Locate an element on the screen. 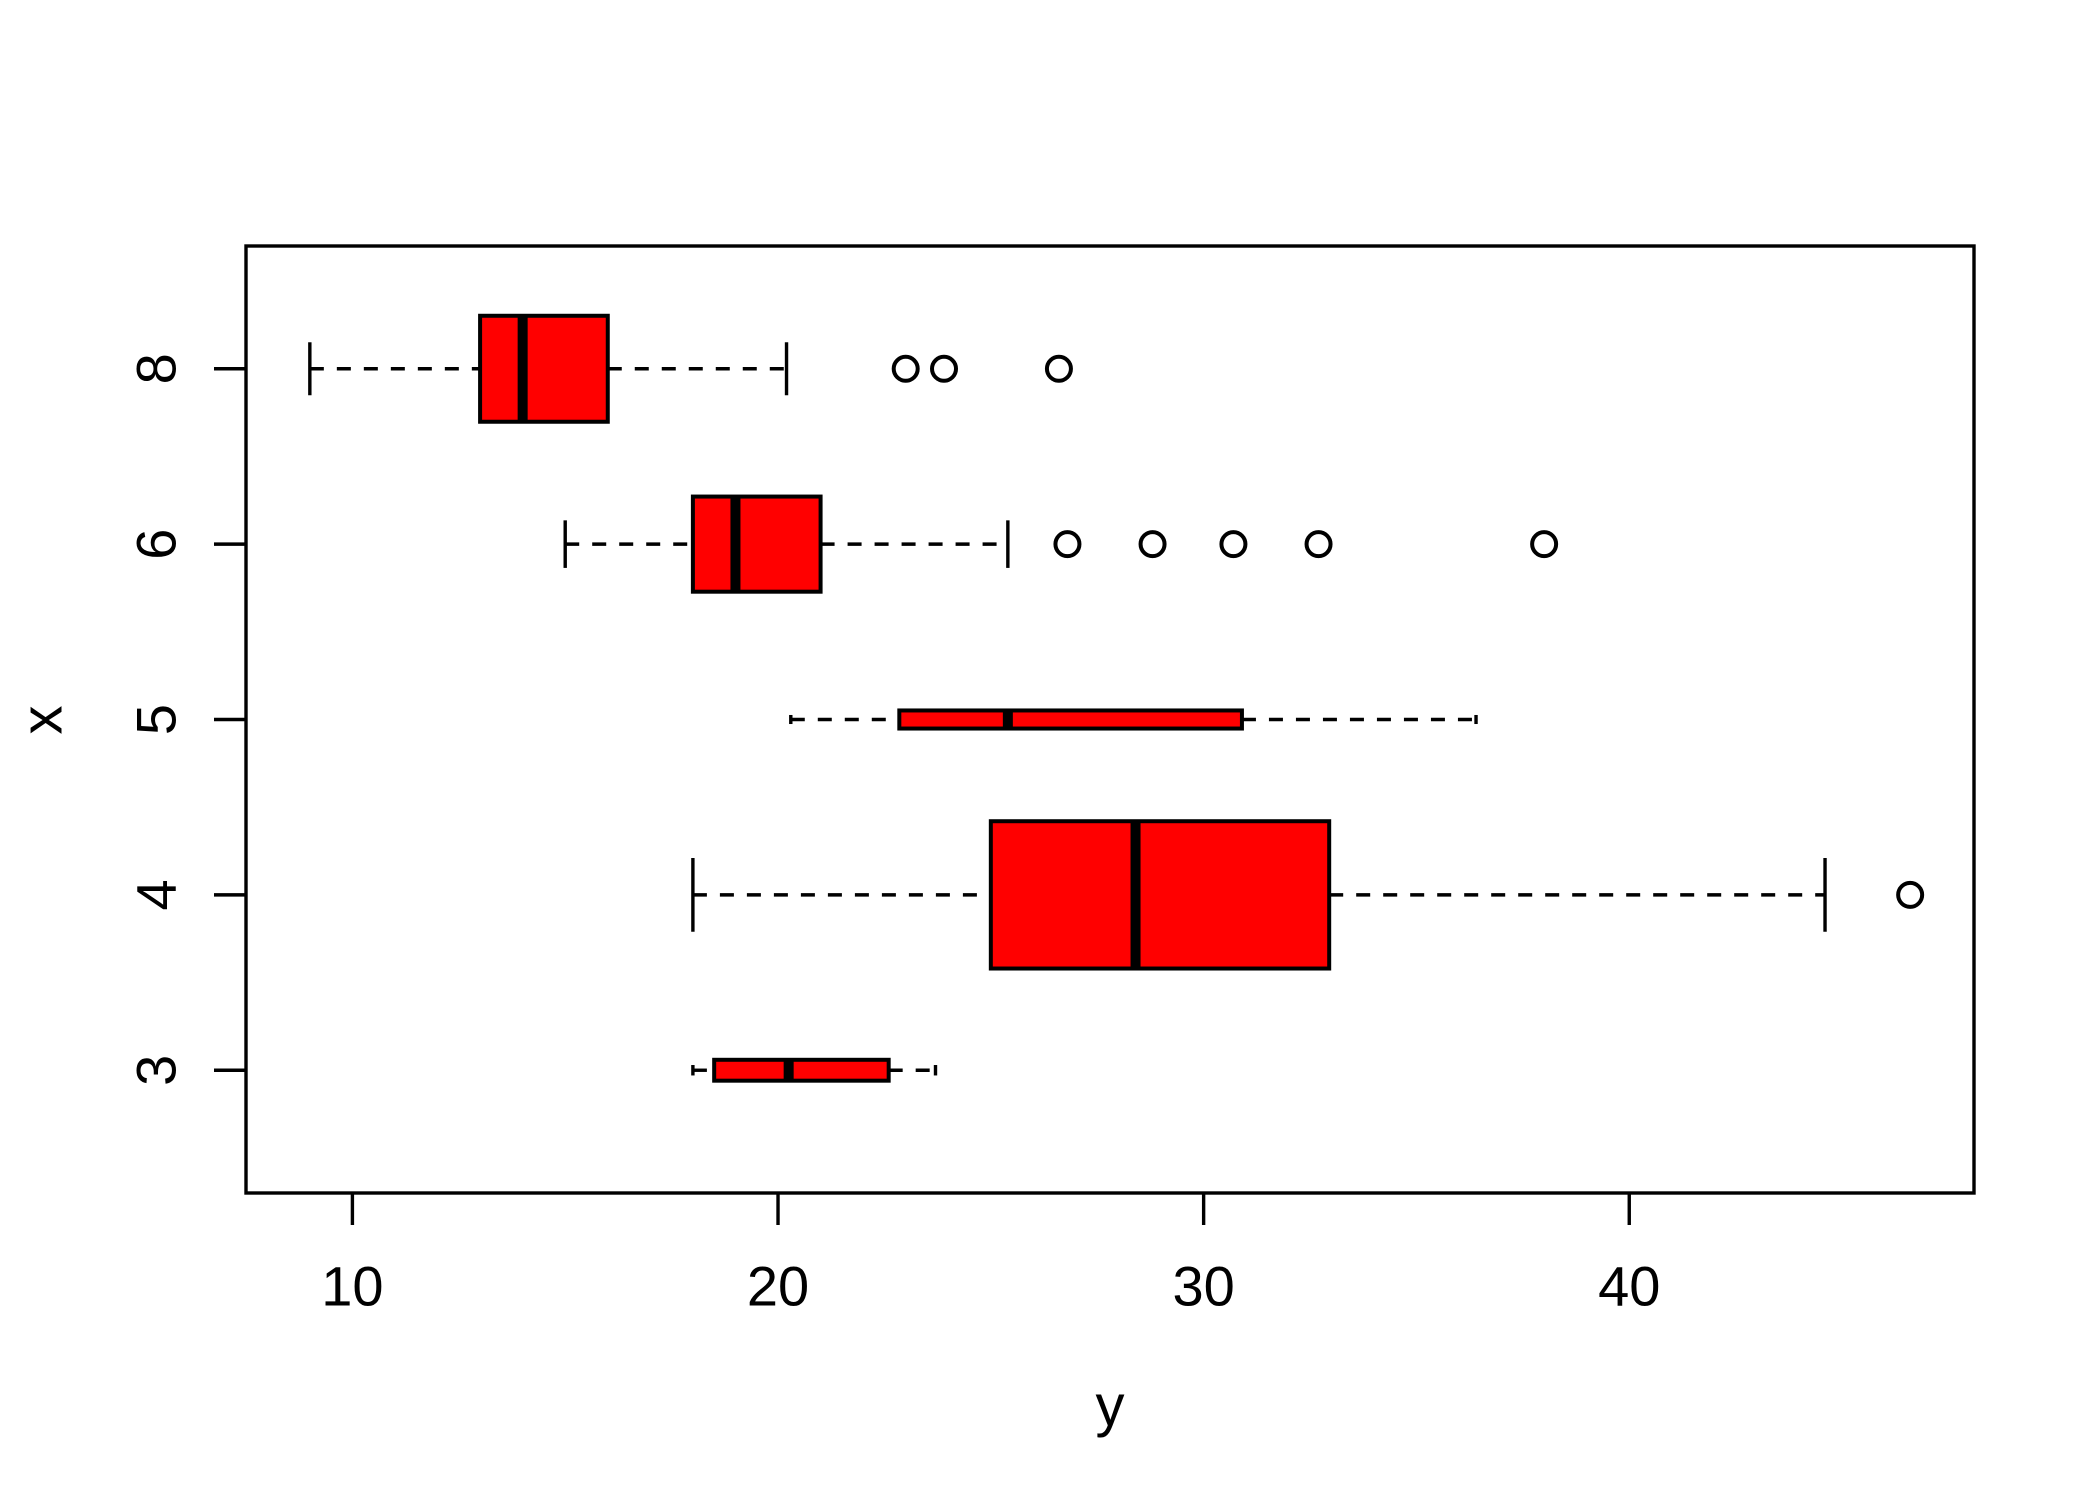  x-axis-tick-label: 10 is located at coordinates (352, 1286).